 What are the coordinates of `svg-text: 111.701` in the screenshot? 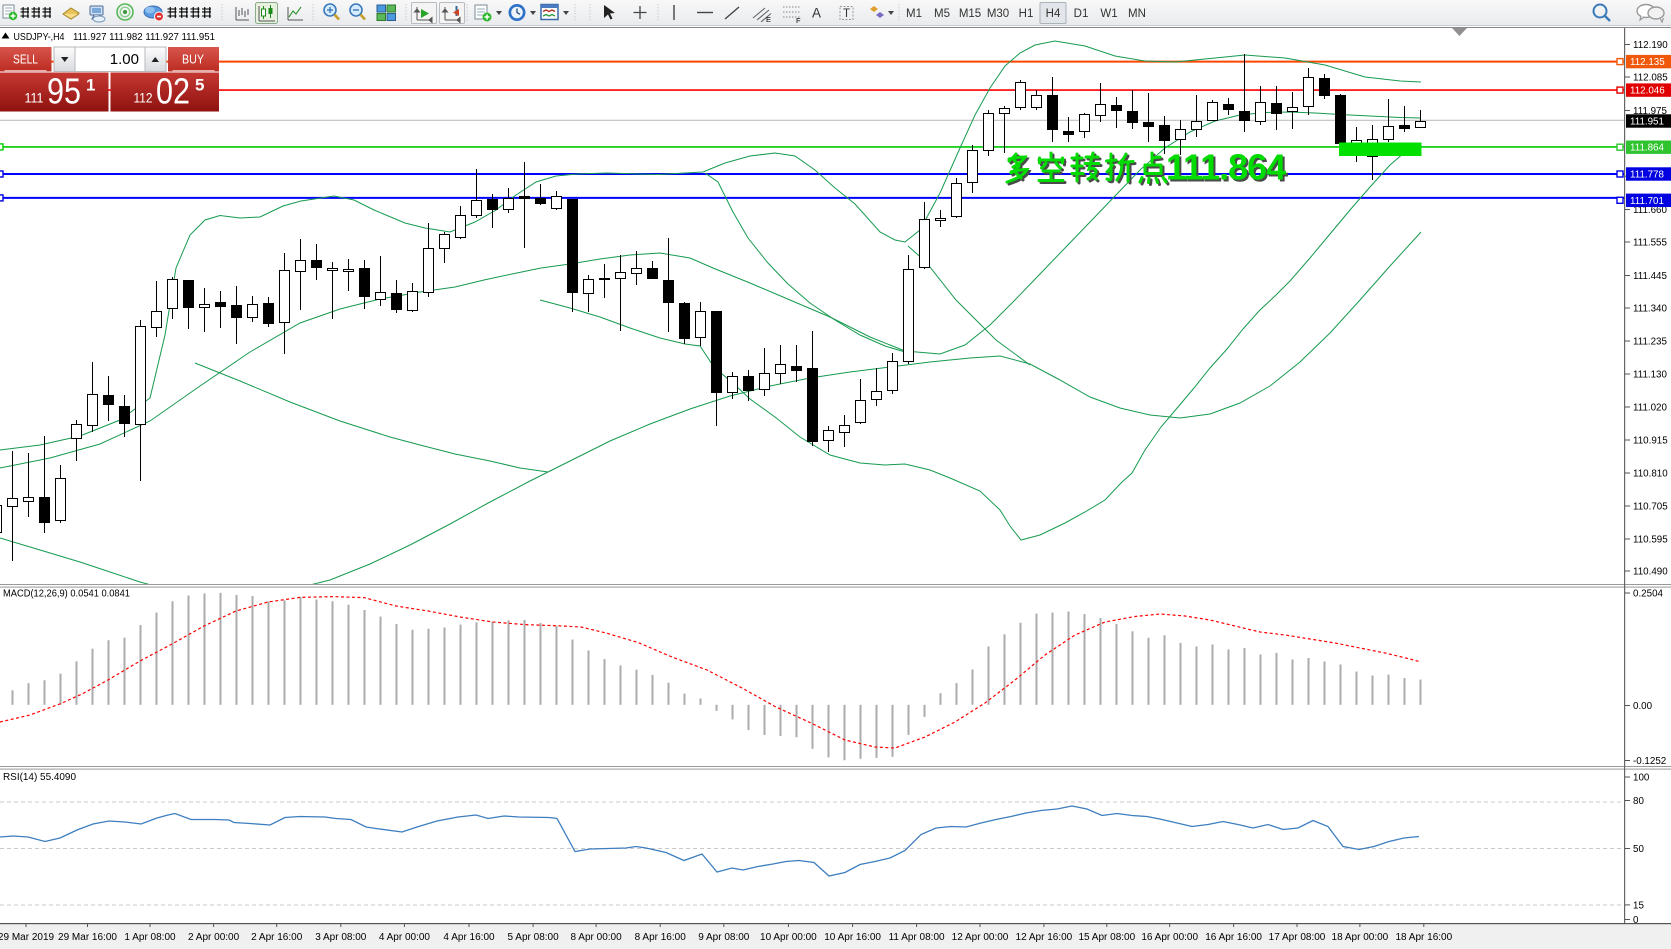 It's located at (1647, 201).